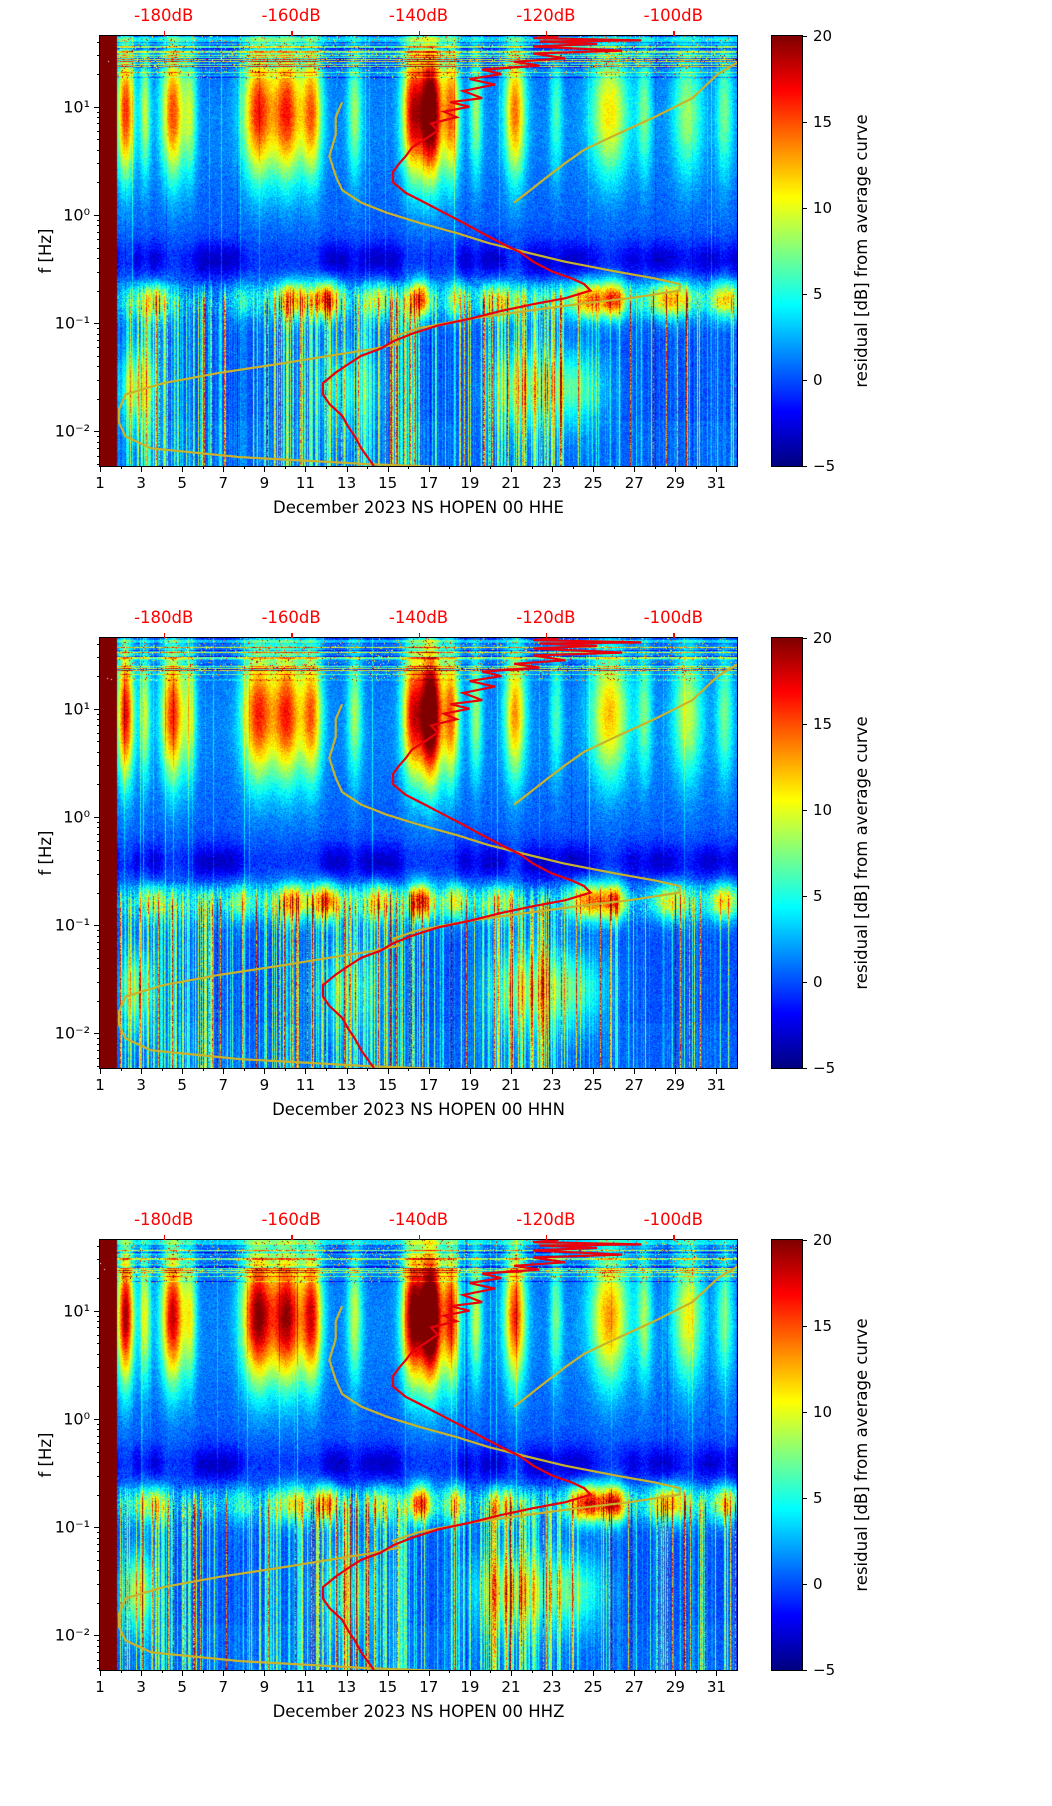  I want to click on colorbar: 20 15 10 5 0 −5, so click(803, 853).